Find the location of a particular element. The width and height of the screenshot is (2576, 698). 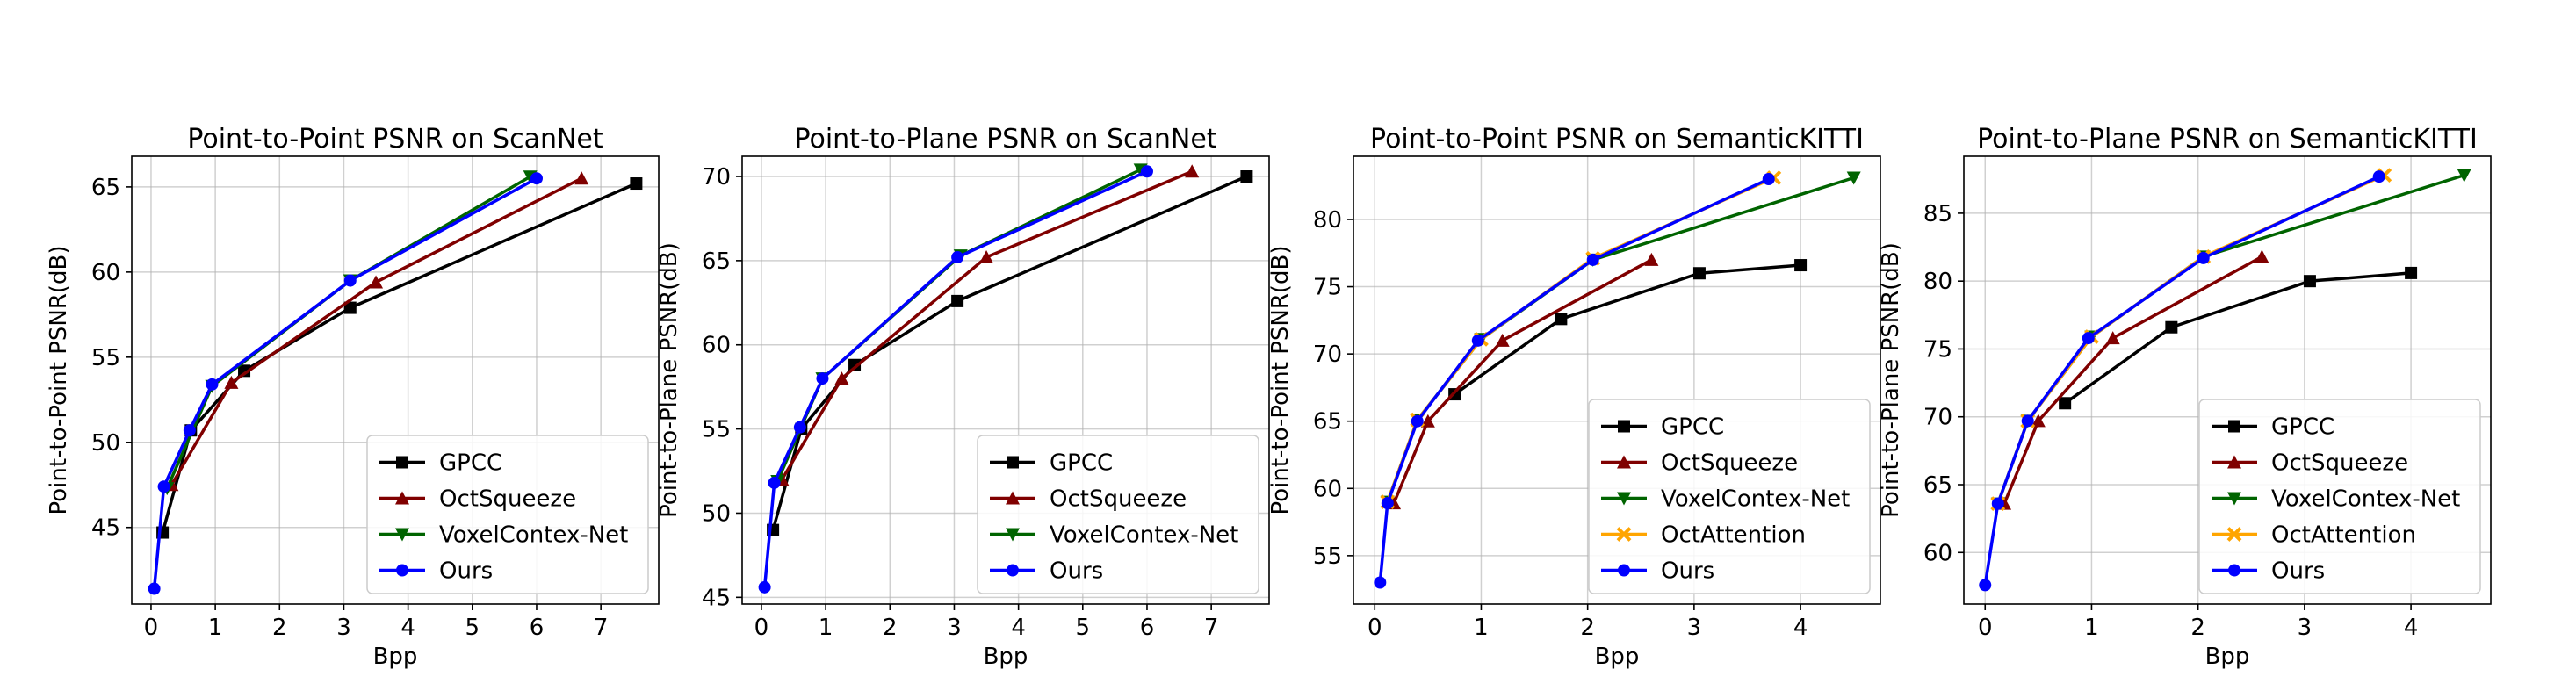

series-ours is located at coordinates (1574, 381).